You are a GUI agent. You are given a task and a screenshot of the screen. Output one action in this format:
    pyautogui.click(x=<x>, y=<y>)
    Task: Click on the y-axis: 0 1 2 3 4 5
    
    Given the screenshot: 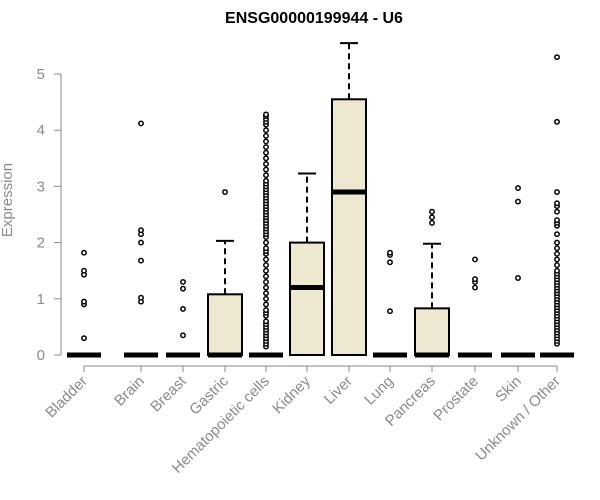 What is the action you would take?
    pyautogui.click(x=49, y=215)
    